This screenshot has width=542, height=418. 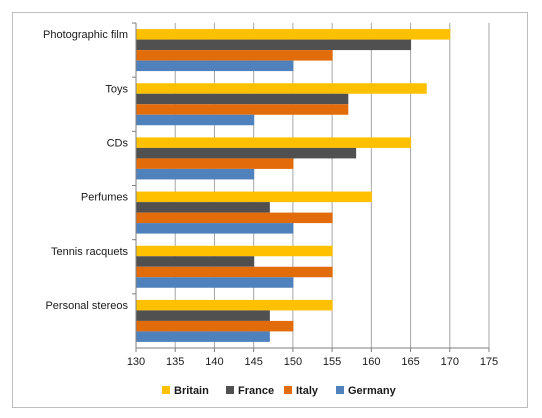 What do you see at coordinates (234, 218) in the screenshot?
I see `bar-perfumes-italy` at bounding box center [234, 218].